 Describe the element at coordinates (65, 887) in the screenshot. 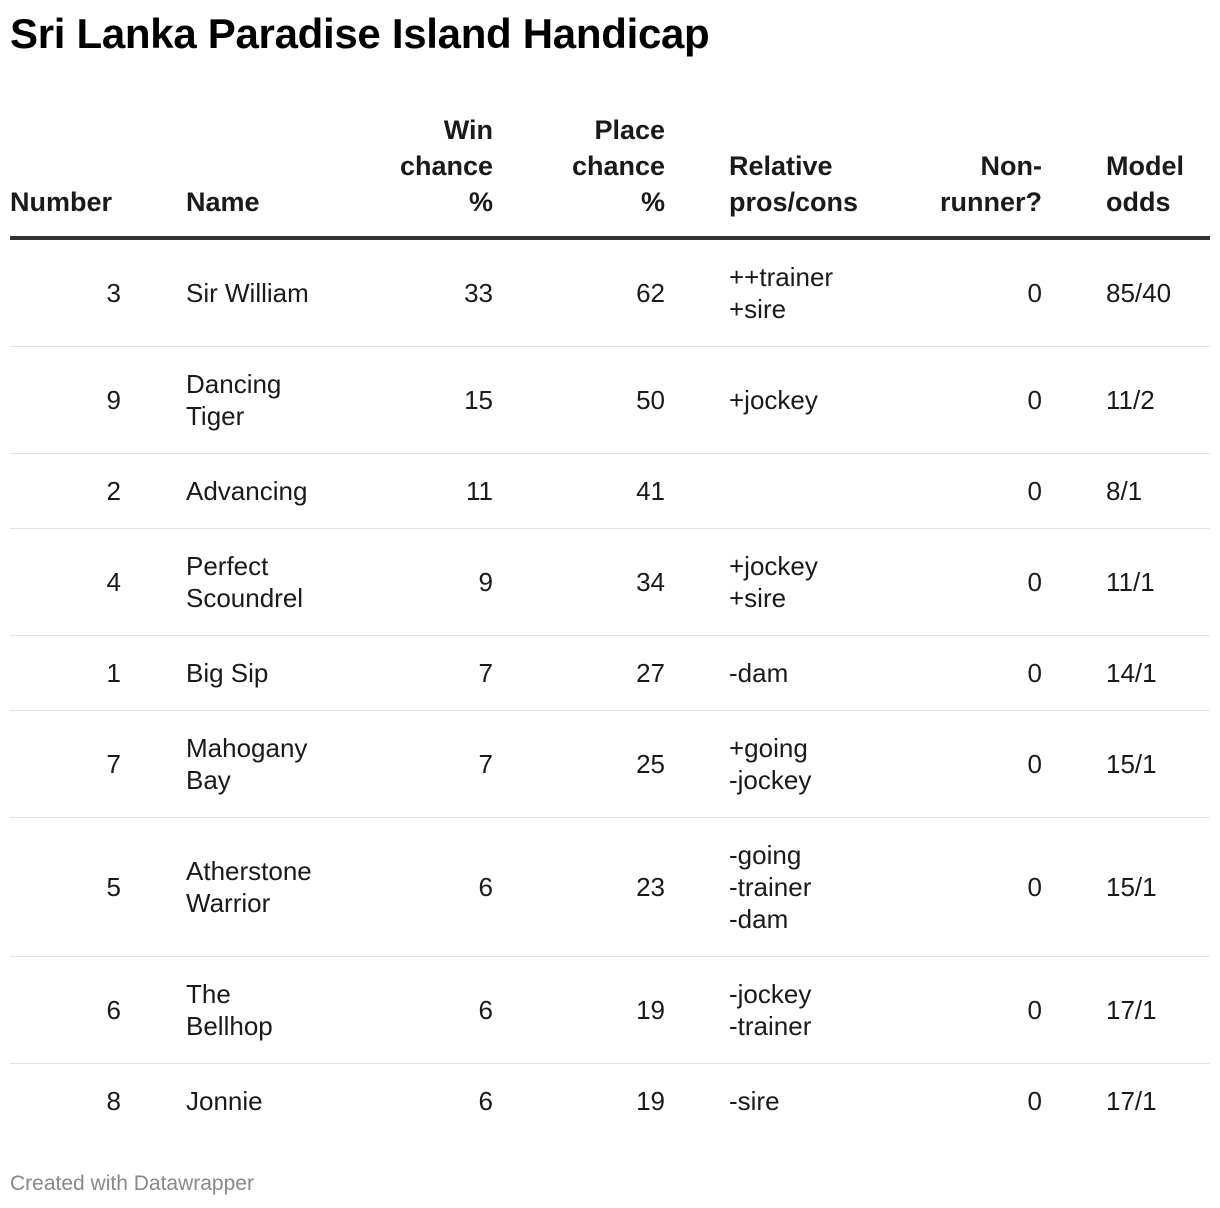

I see `cell-number: 5` at that location.